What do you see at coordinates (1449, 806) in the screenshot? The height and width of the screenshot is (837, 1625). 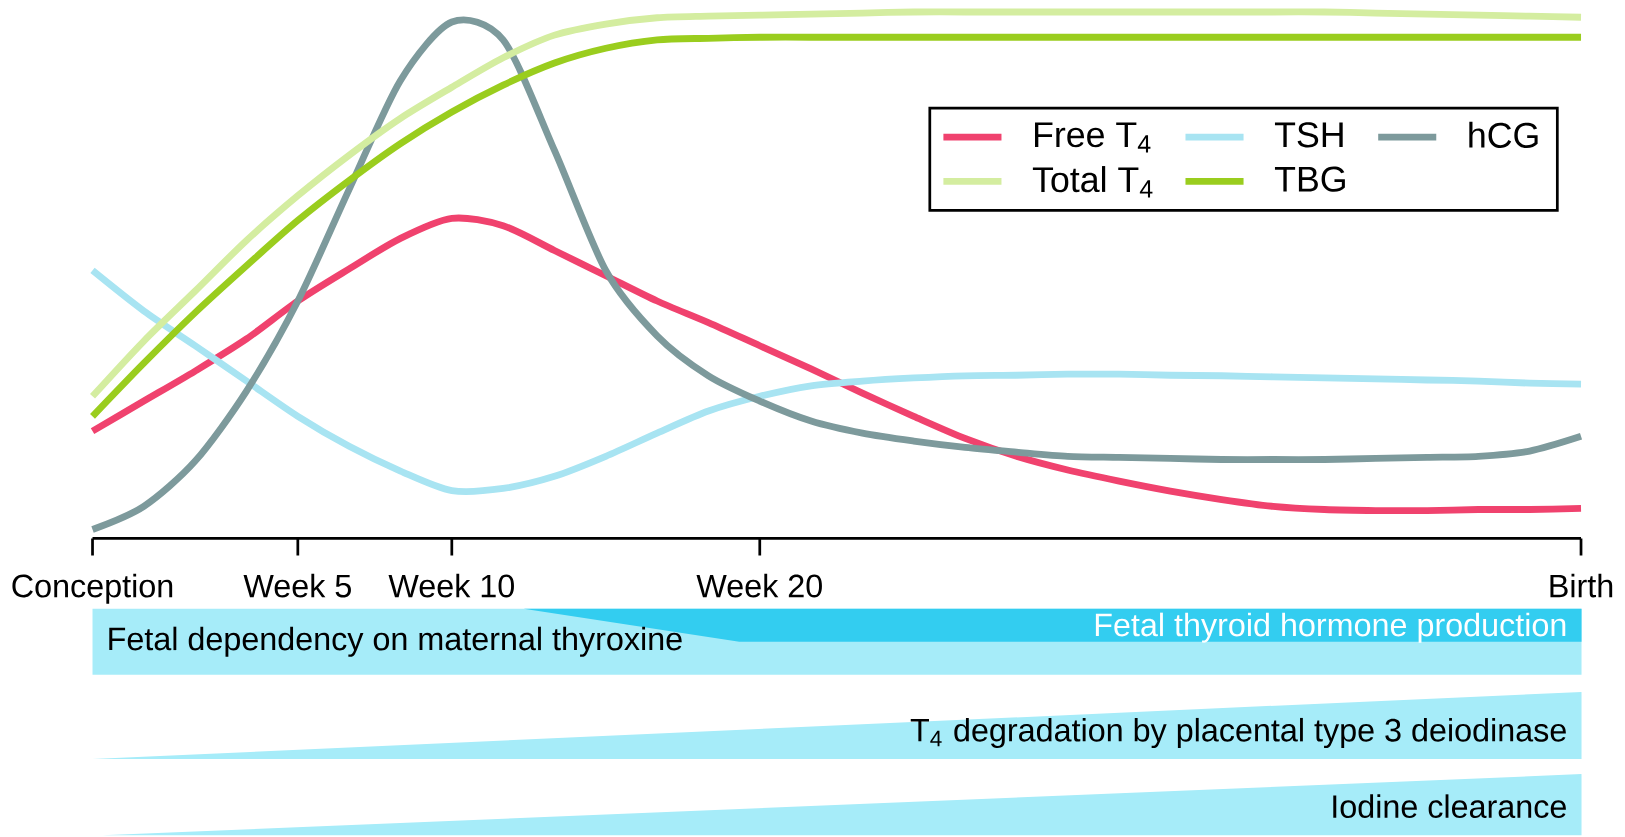 I see `text: Iodine clearance` at bounding box center [1449, 806].